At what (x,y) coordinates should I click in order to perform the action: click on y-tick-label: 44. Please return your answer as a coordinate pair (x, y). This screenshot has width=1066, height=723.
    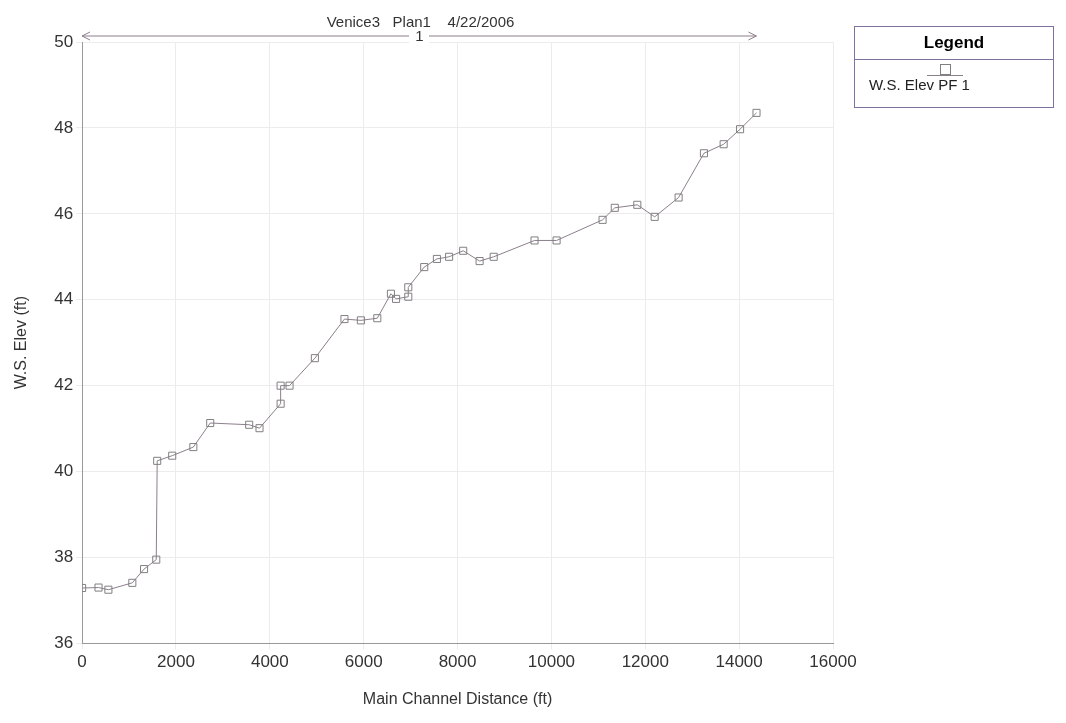
    Looking at the image, I should click on (64, 299).